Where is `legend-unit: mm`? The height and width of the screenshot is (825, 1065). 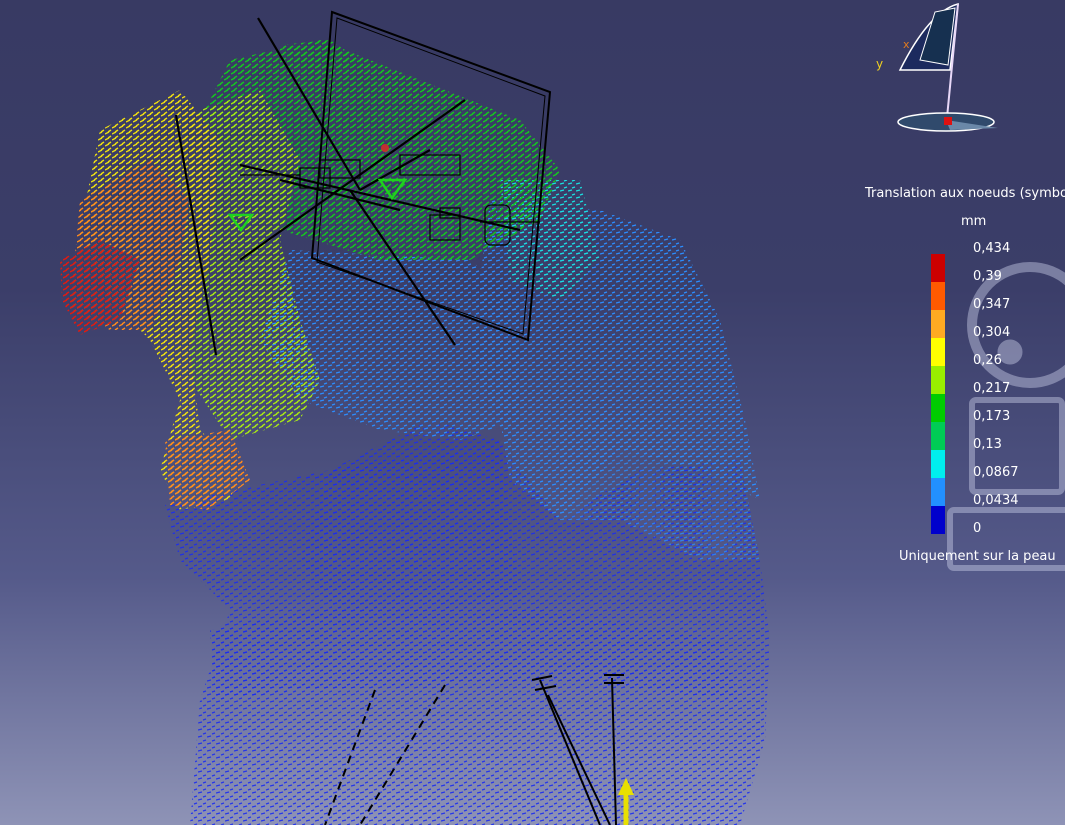
legend-unit: mm is located at coordinates (974, 221).